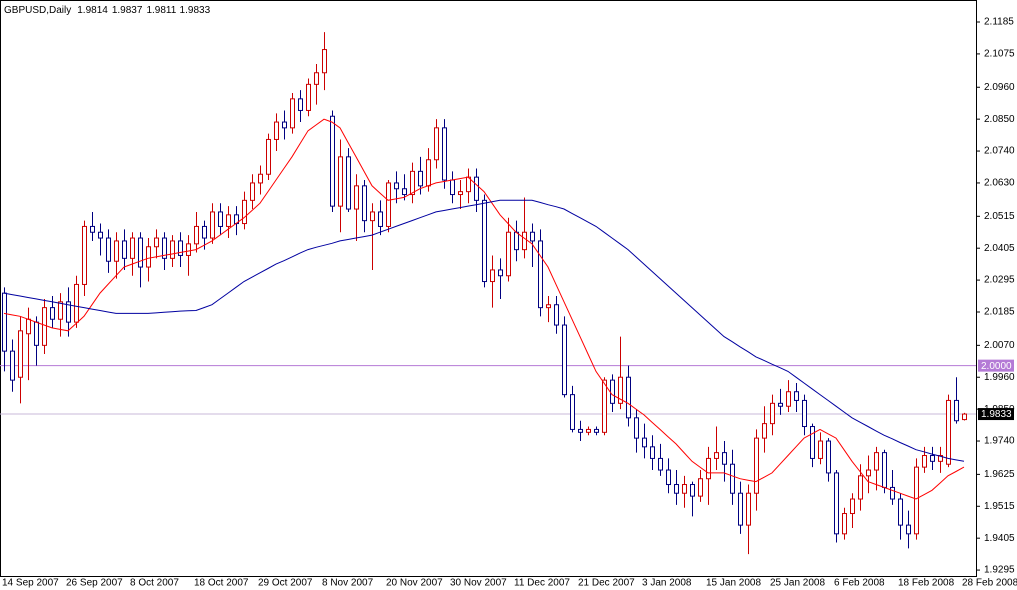  Describe the element at coordinates (999, 22) in the screenshot. I see `y-tick-label: 2.1185` at that location.